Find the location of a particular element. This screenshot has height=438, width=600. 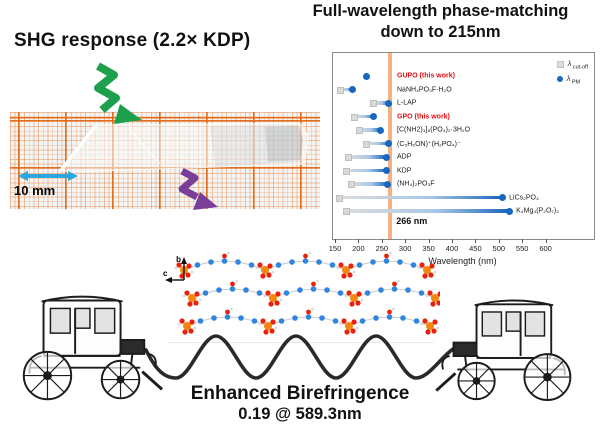

gray-square-marker-icon is located at coordinates (560, 65).